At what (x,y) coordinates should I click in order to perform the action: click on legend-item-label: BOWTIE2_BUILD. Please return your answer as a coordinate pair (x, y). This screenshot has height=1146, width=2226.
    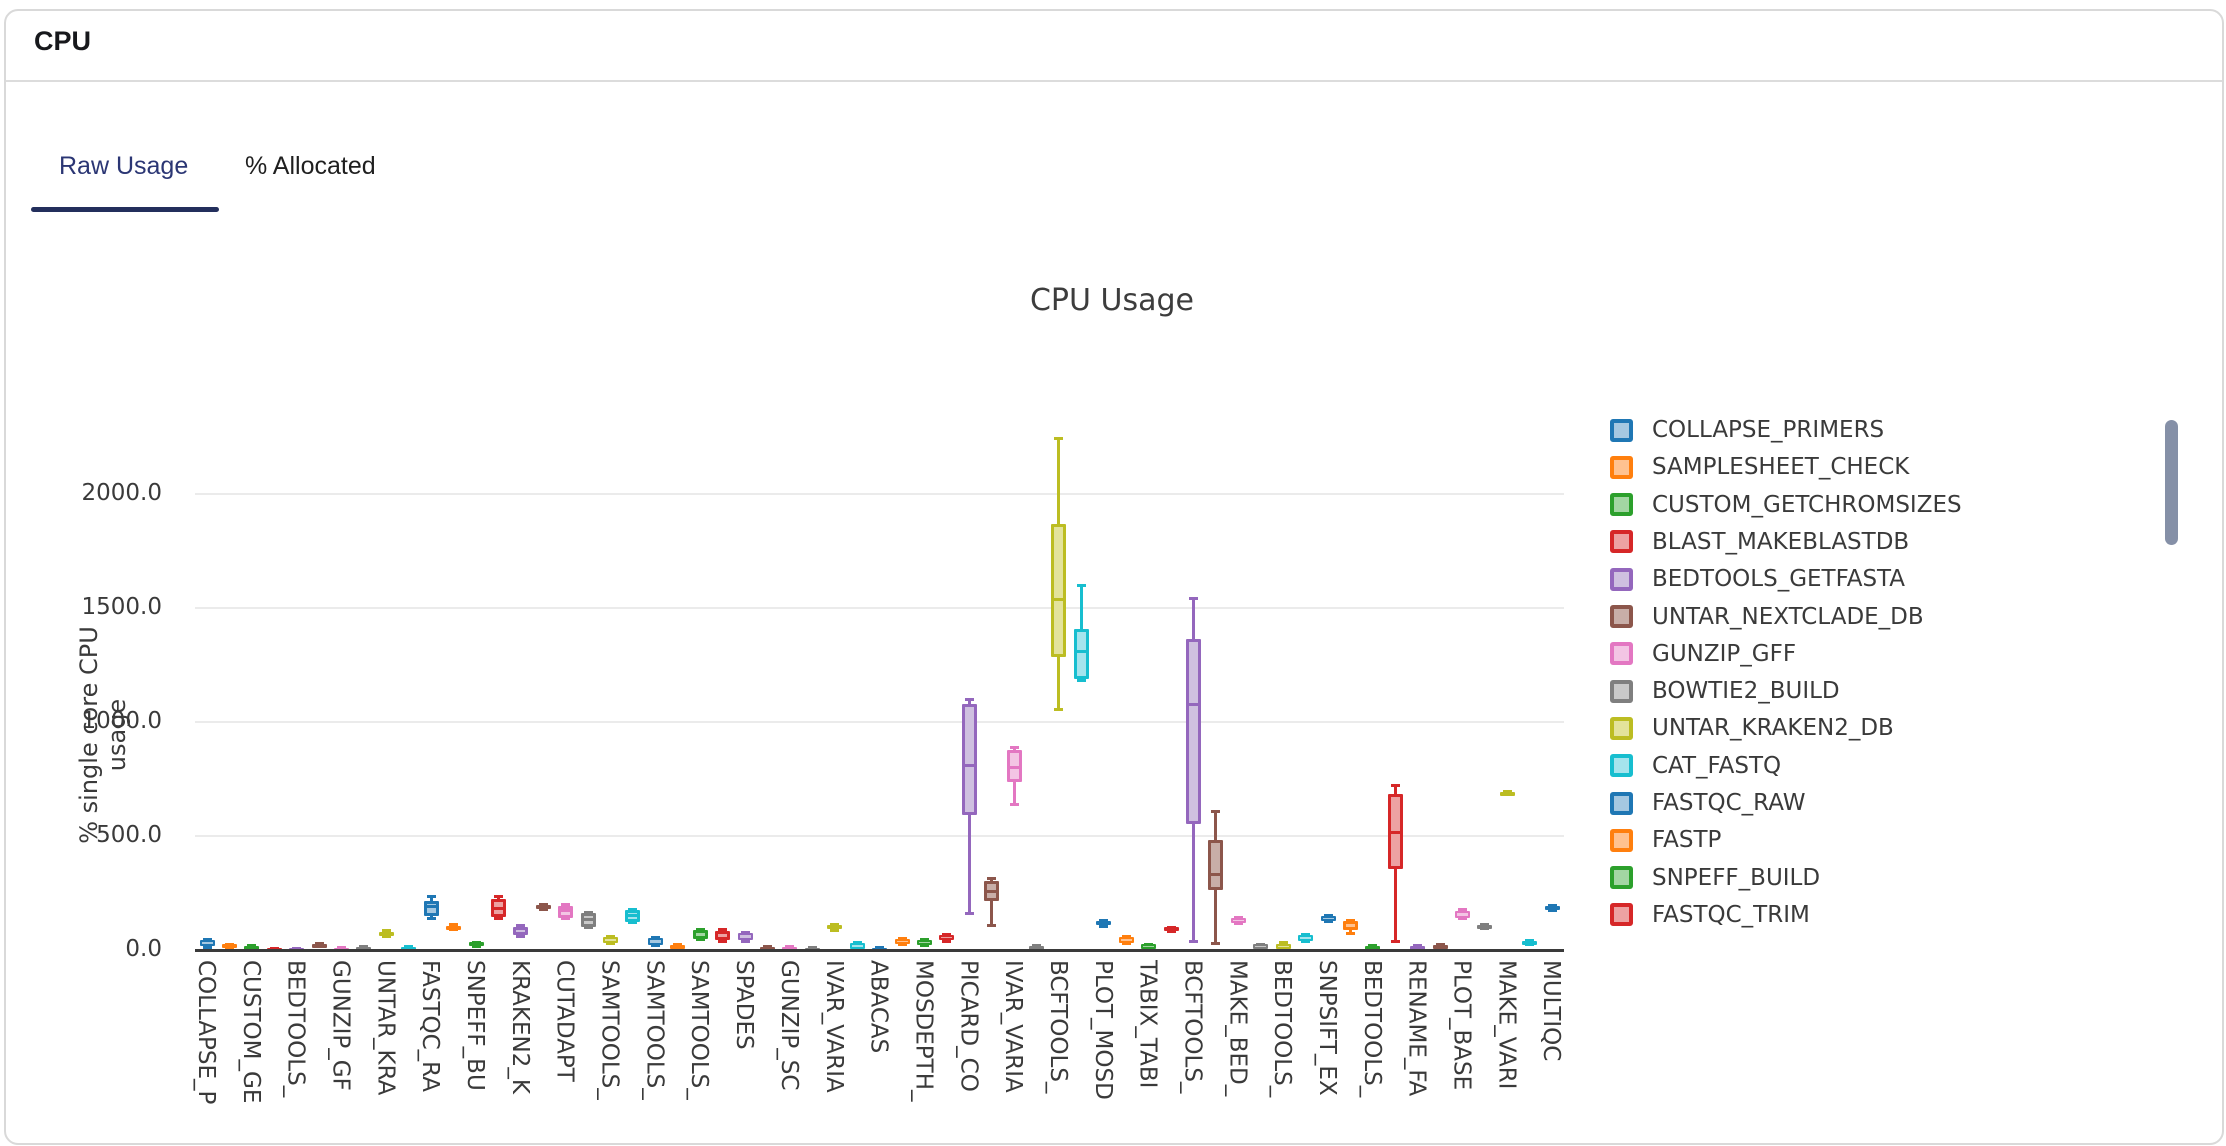
    Looking at the image, I should click on (1746, 691).